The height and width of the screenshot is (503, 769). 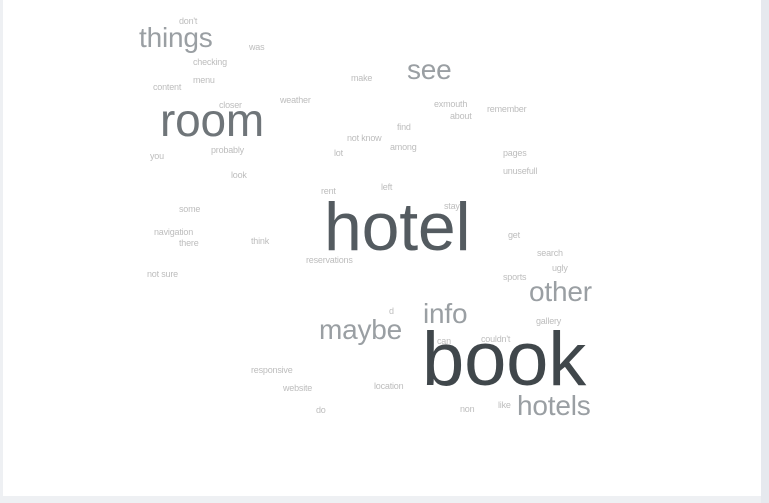 What do you see at coordinates (514, 235) in the screenshot?
I see `word-get: get` at bounding box center [514, 235].